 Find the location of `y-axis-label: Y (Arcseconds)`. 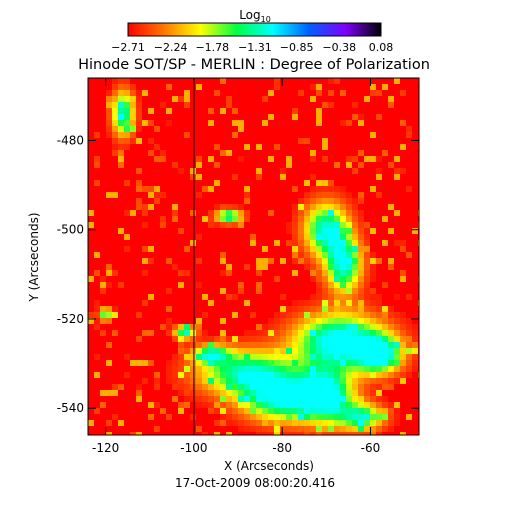

y-axis-label: Y (Arcseconds) is located at coordinates (34, 257).